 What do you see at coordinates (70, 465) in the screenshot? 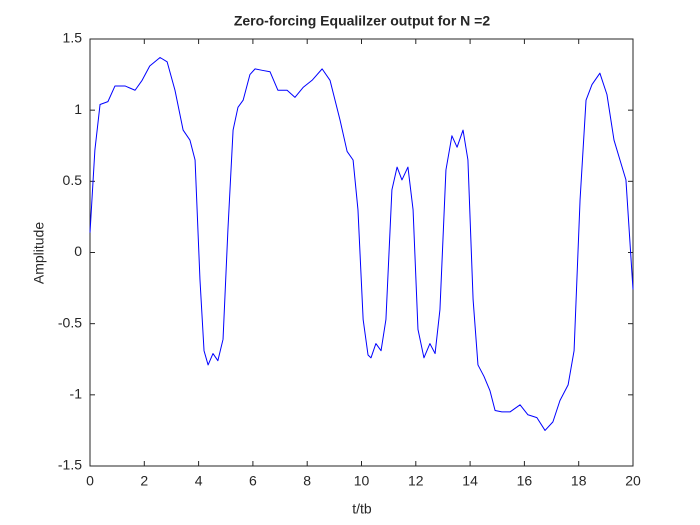
I see `y-tick-label: -1.5` at bounding box center [70, 465].